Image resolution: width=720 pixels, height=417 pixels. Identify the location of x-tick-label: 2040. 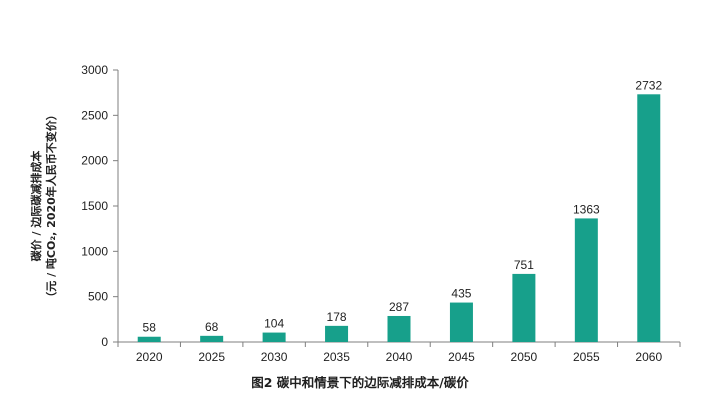
(399, 357).